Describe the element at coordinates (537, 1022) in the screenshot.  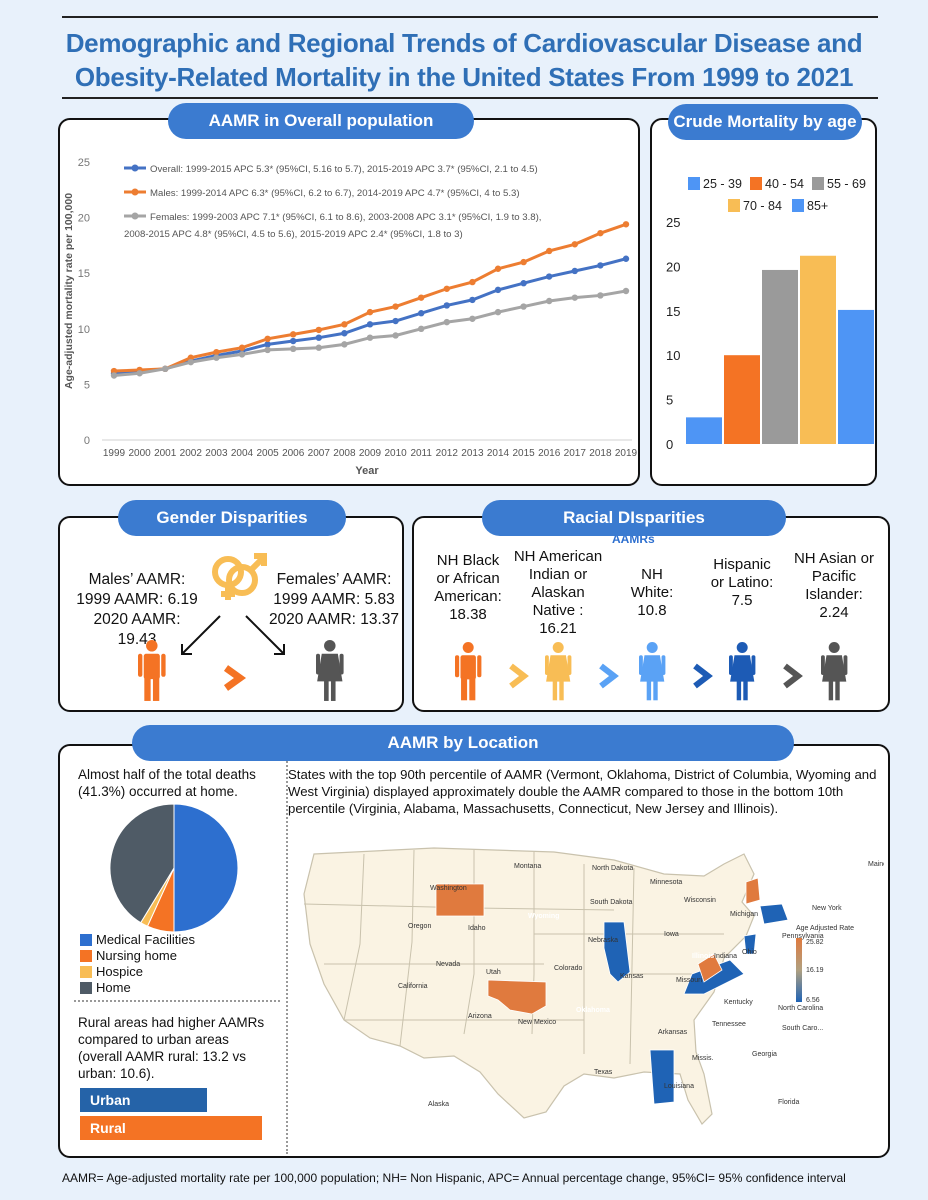
I see `state-label: New Mexico` at that location.